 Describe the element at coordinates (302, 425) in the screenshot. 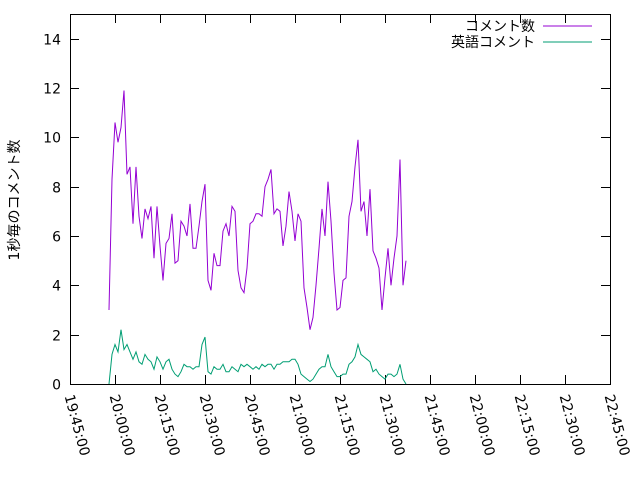

I see `x-tick-label: 21:00:00` at that location.